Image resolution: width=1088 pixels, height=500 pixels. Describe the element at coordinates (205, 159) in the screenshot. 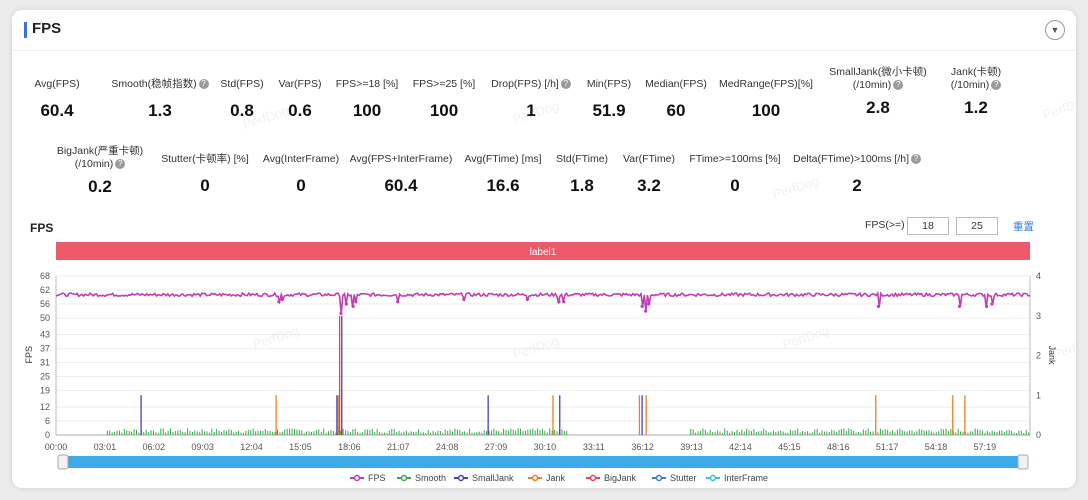

I see `metric-label-text: Stutter(卡顿率) [%]` at that location.